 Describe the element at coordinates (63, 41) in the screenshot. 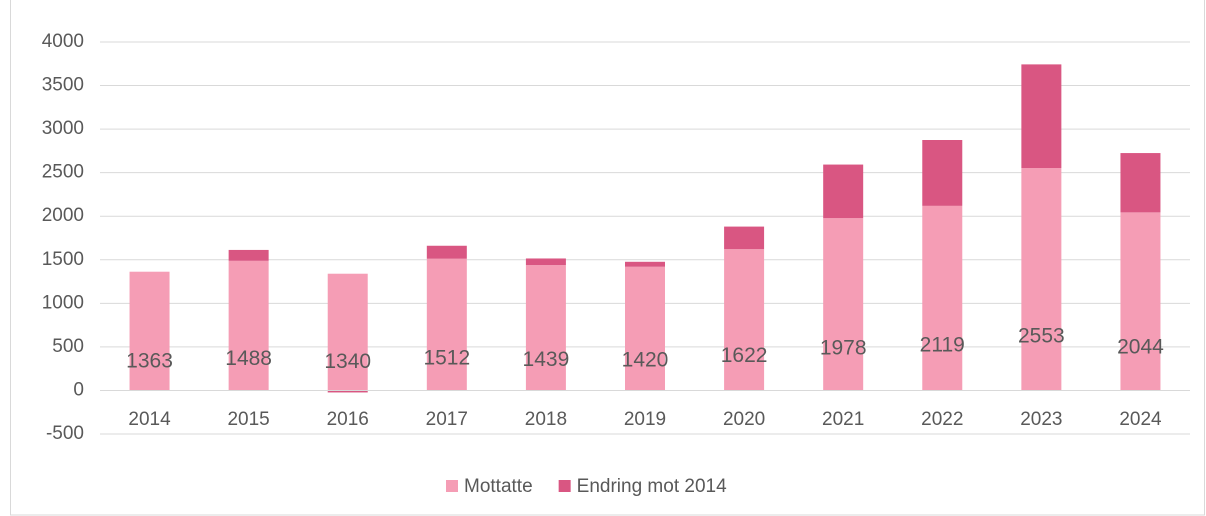

I see `y-tick-label: 4000` at that location.